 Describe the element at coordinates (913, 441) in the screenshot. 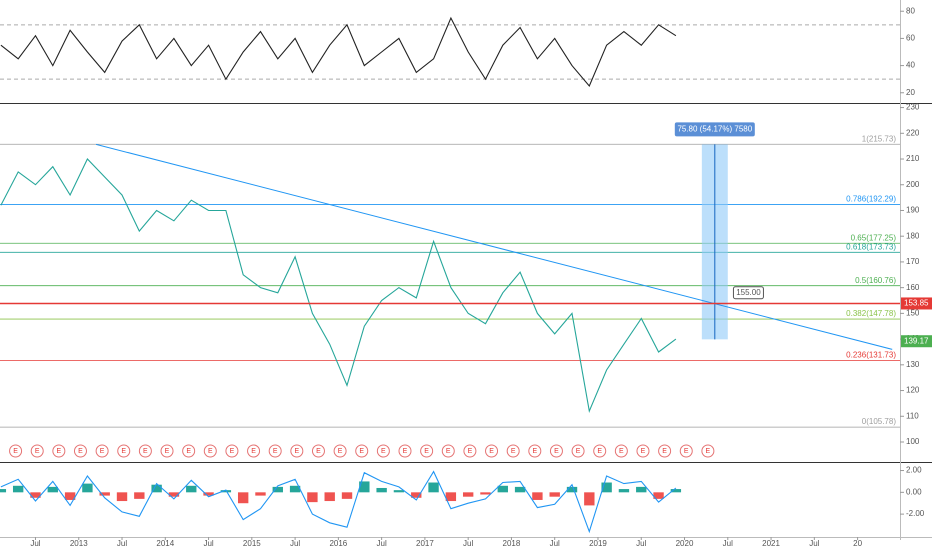

I see `y-tick-label: 100` at that location.